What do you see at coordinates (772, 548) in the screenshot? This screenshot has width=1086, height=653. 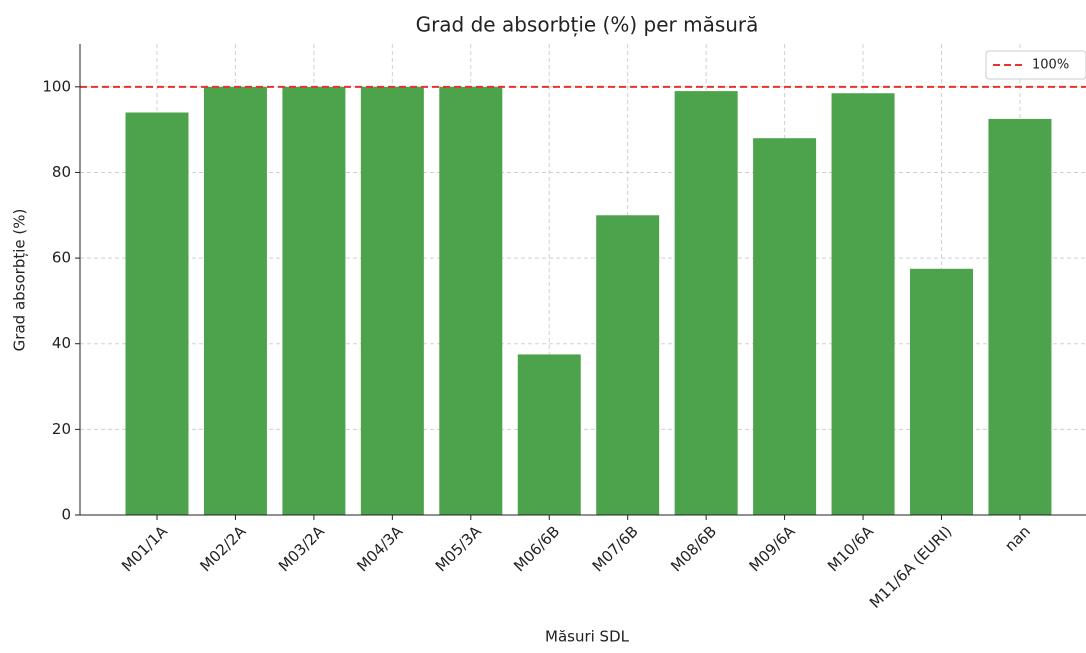 I see `x-tick-label: M09/6A` at bounding box center [772, 548].